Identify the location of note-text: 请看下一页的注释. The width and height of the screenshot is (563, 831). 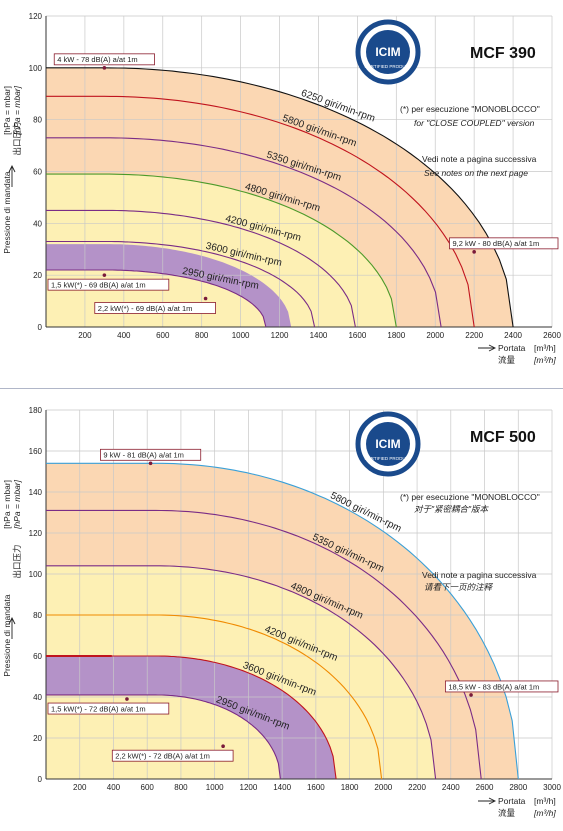
(459, 587).